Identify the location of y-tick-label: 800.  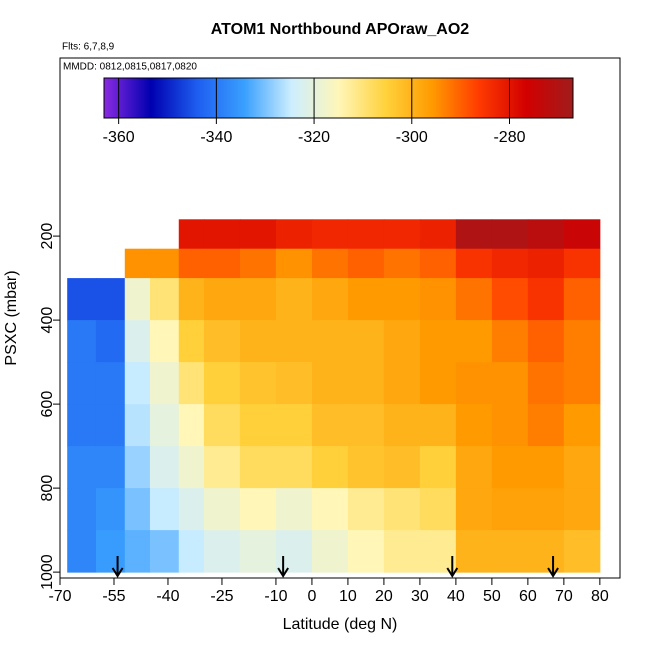
(47, 488).